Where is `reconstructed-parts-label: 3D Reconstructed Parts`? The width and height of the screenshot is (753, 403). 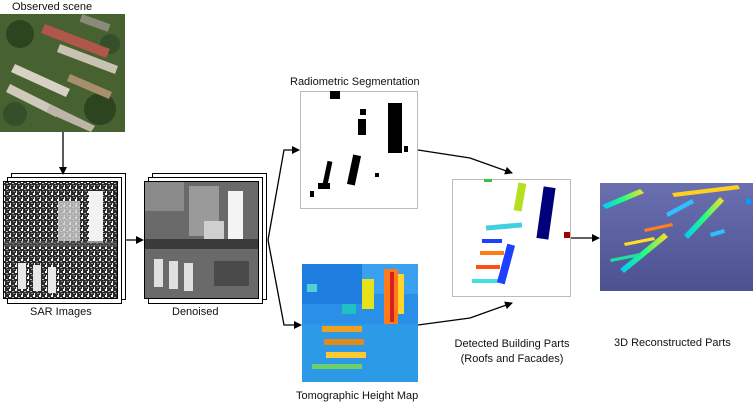 reconstructed-parts-label: 3D Reconstructed Parts is located at coordinates (672, 343).